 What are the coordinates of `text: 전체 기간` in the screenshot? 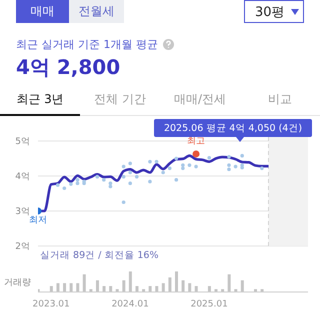 It's located at (120, 99).